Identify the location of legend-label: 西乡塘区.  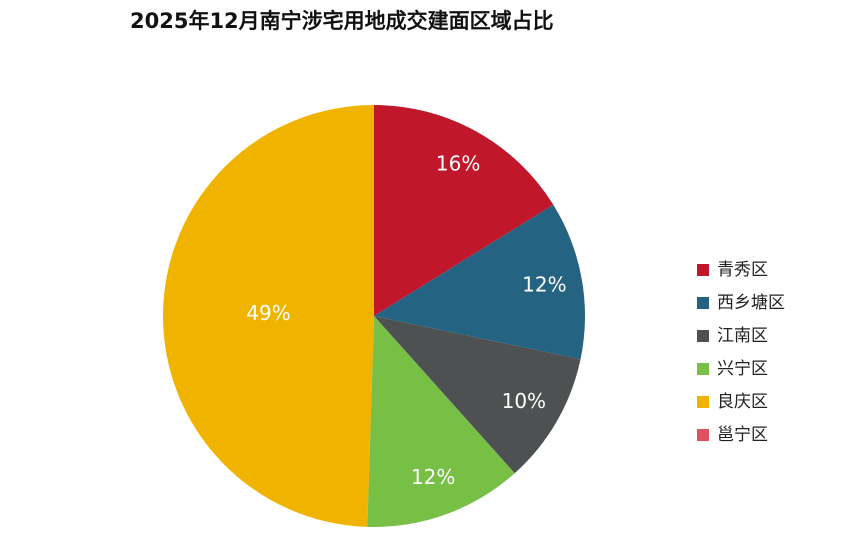
(751, 303).